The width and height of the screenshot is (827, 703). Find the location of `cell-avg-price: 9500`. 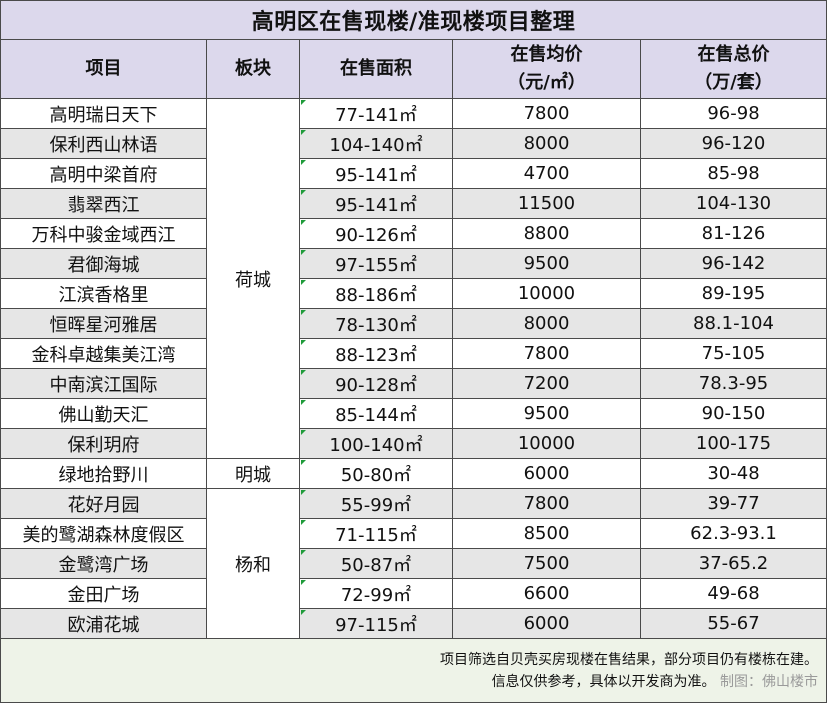

cell-avg-price: 9500 is located at coordinates (546, 263).